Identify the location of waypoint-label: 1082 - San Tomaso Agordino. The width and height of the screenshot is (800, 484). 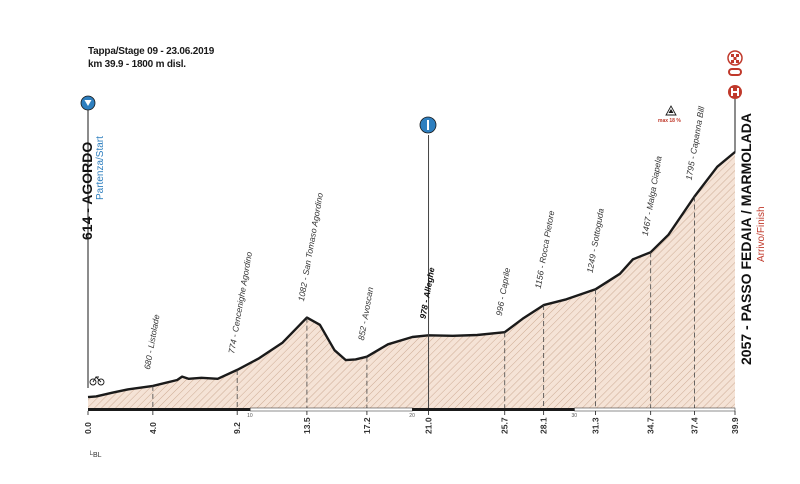
(310, 247).